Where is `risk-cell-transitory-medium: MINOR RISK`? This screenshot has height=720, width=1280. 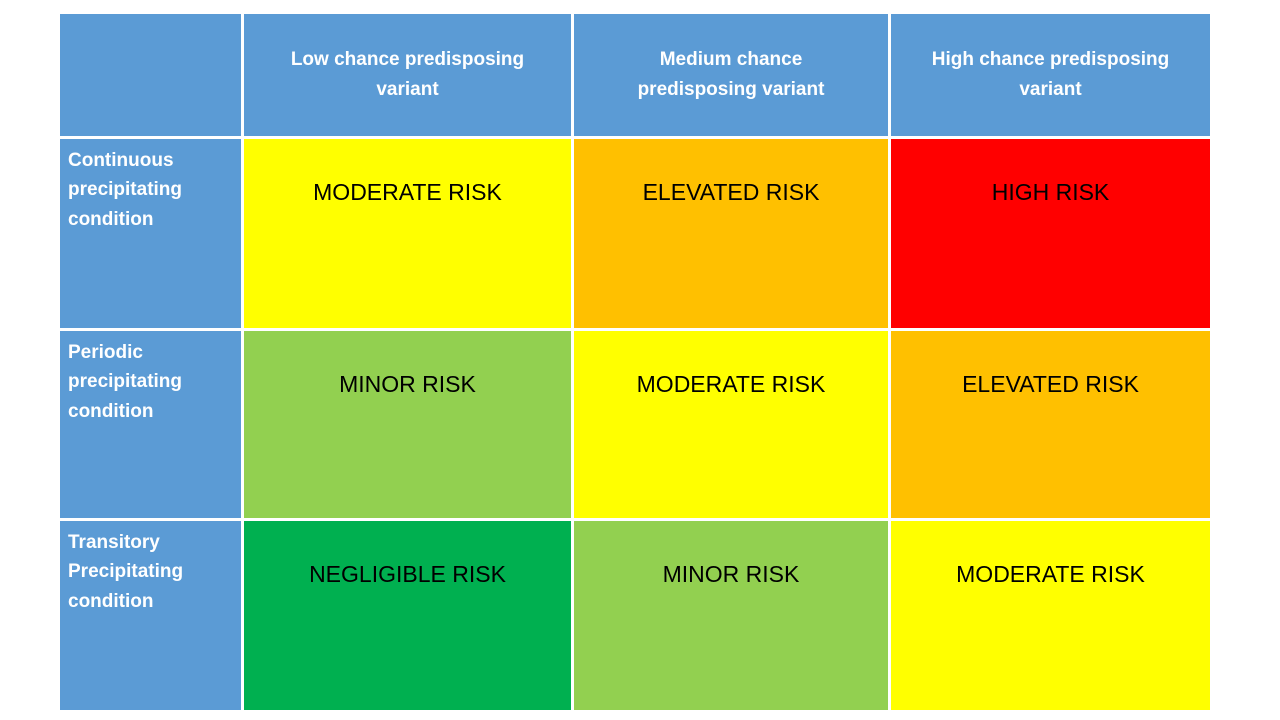 risk-cell-transitory-medium: MINOR RISK is located at coordinates (731, 615).